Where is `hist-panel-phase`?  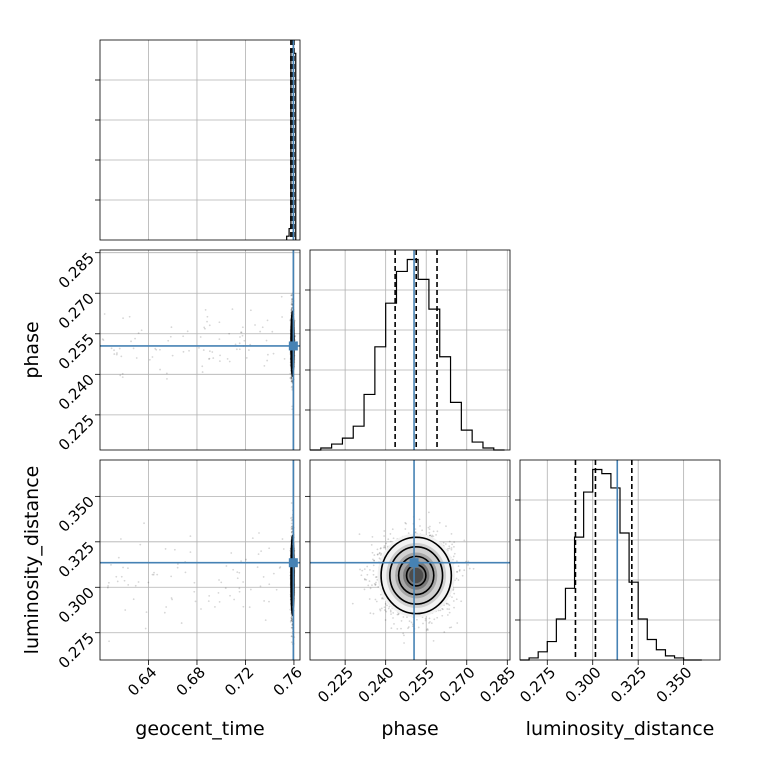
hist-panel-phase is located at coordinates (408, 350).